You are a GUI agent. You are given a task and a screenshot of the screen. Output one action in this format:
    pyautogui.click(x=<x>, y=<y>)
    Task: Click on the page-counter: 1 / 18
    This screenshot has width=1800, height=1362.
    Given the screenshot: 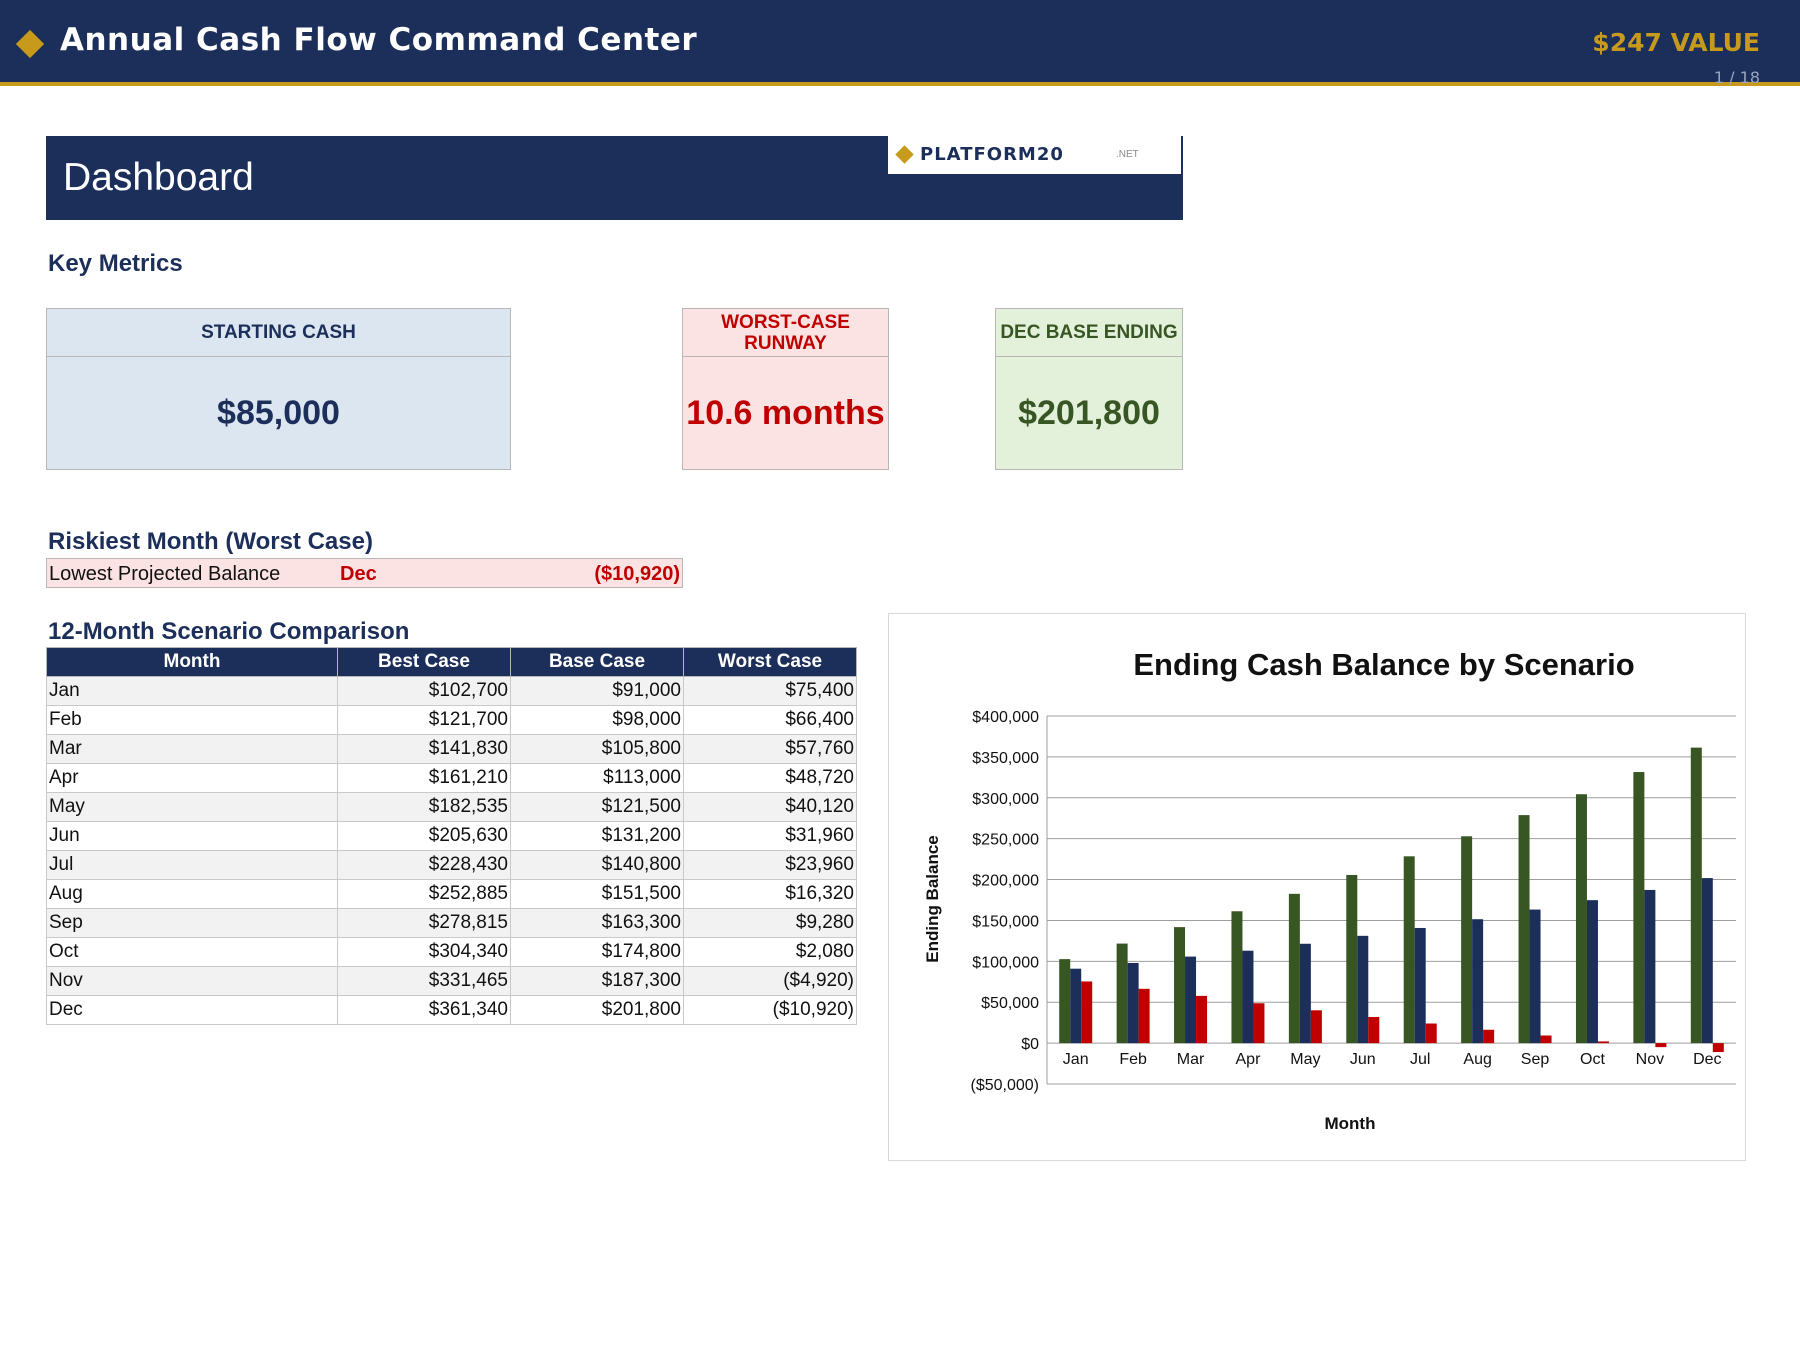 What is the action you would take?
    pyautogui.click(x=1736, y=77)
    